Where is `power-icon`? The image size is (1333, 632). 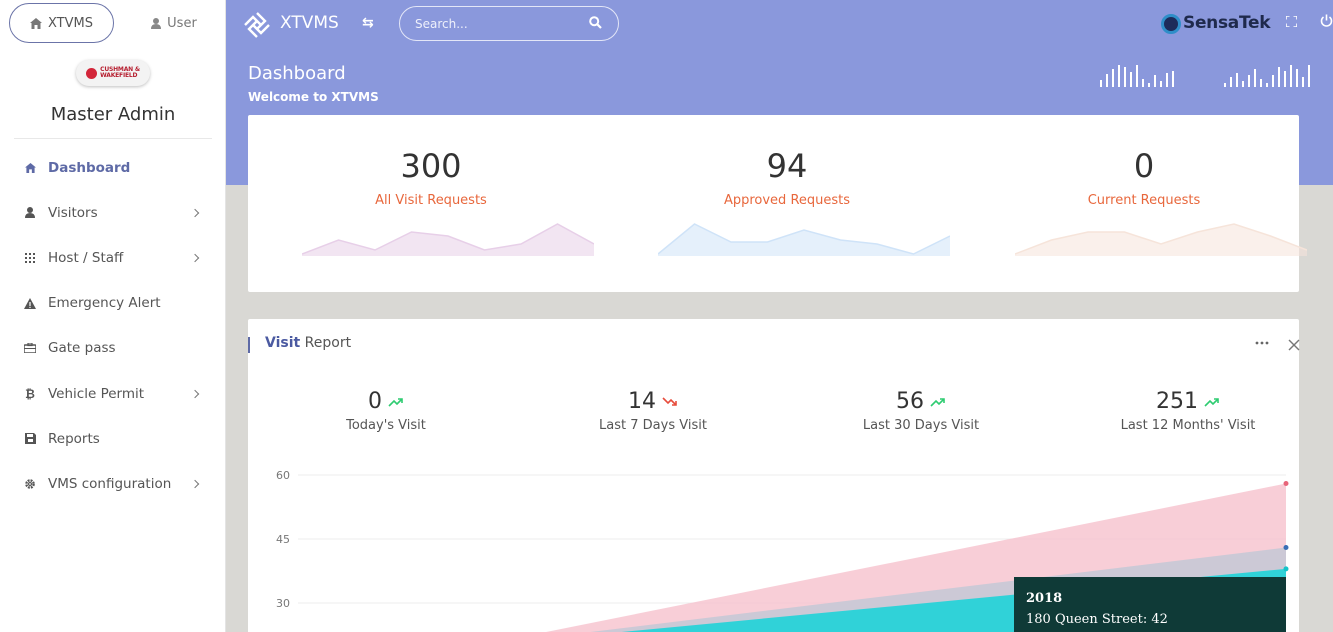
power-icon is located at coordinates (1326, 20).